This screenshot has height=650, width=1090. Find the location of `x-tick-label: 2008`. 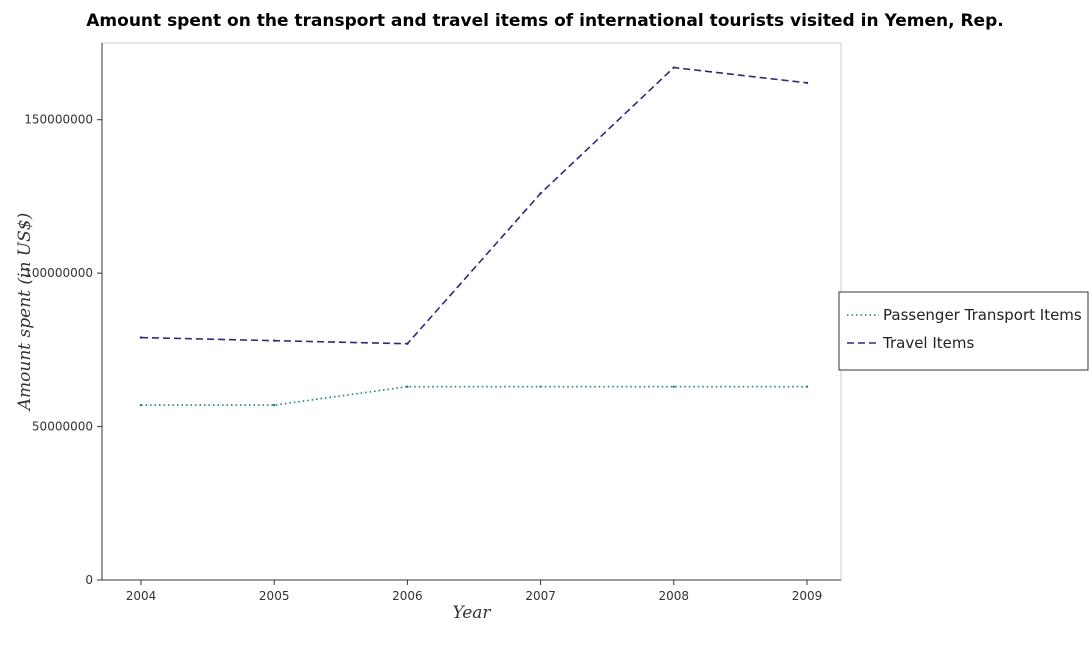

x-tick-label: 2008 is located at coordinates (674, 596).